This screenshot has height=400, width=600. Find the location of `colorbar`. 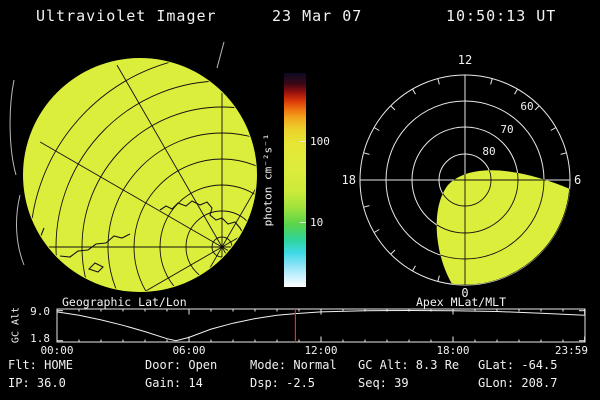

colorbar is located at coordinates (295, 180).